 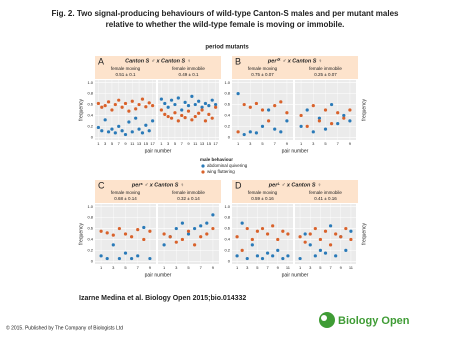 What do you see at coordinates (295, 191) in the screenshot?
I see `panel-header` at bounding box center [295, 191].